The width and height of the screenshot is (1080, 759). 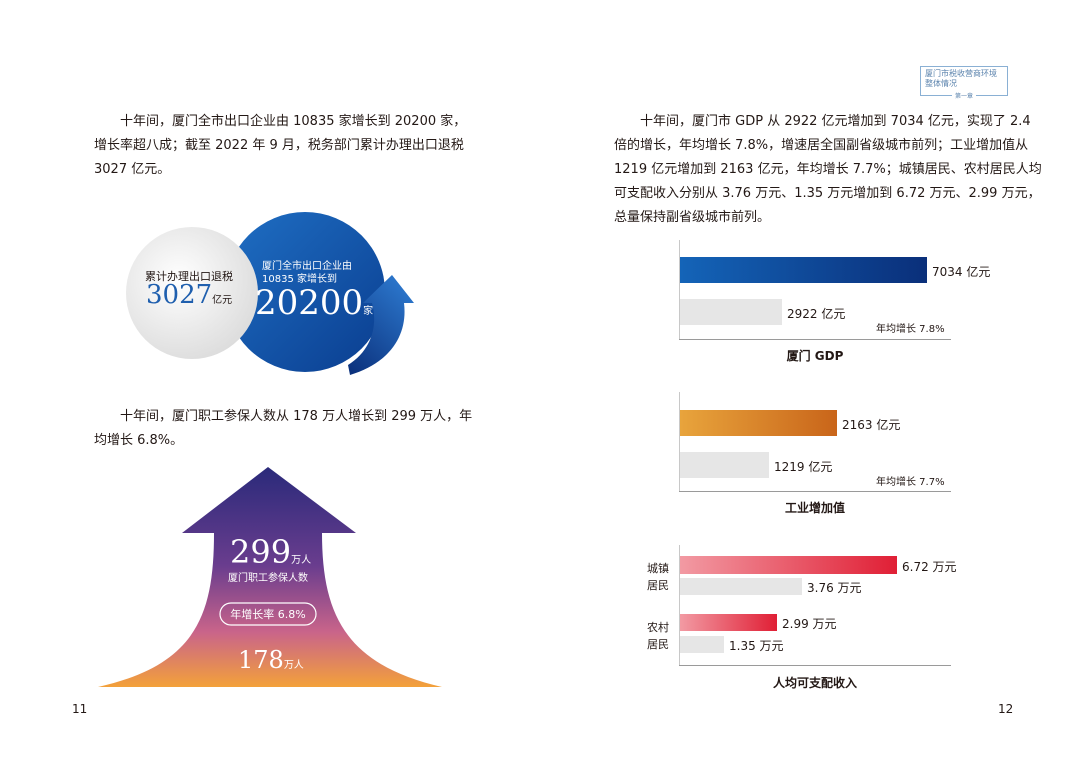 I want to click on industry-bar-2022, so click(x=758, y=423).